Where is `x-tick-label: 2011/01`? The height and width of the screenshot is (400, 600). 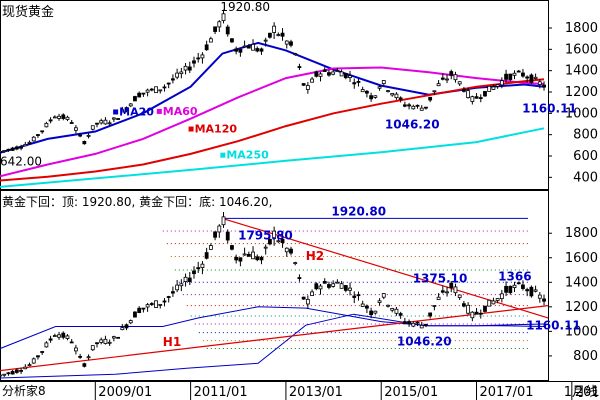 x-tick-label: 2011/01 is located at coordinates (221, 392).